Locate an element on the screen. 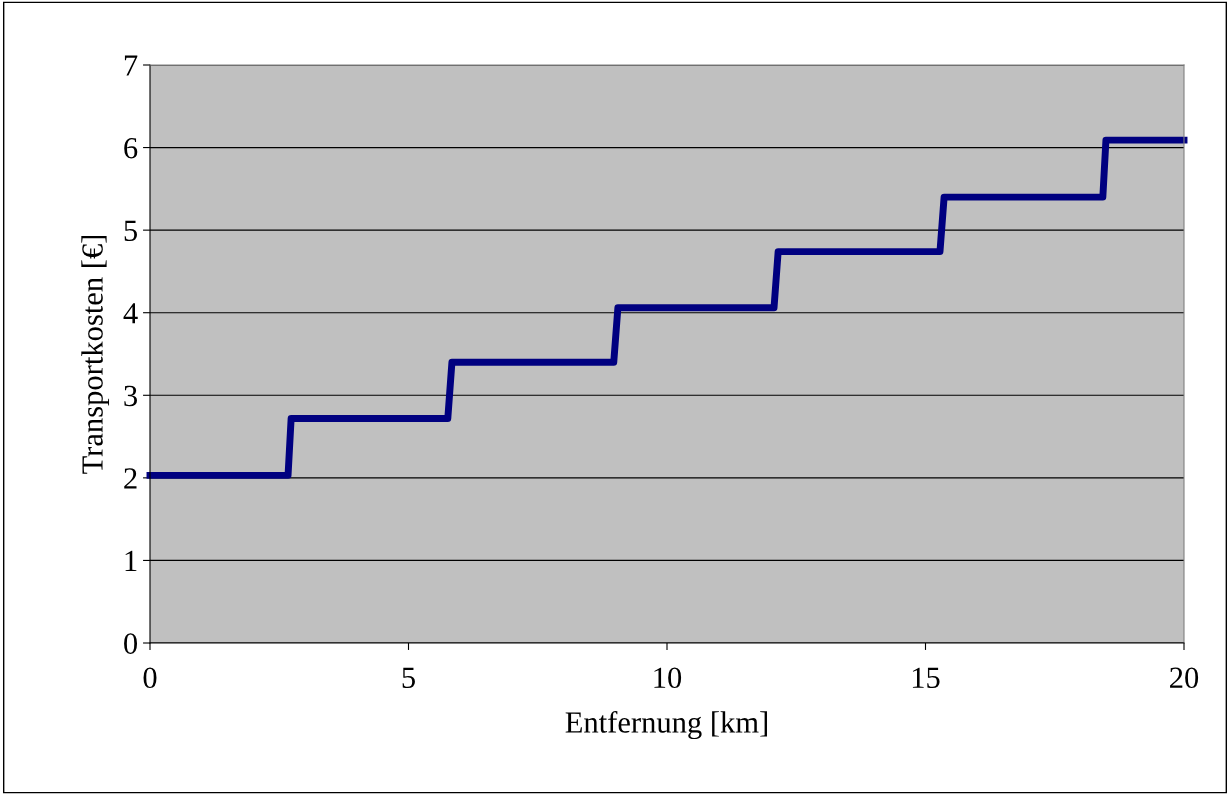 The height and width of the screenshot is (795, 1230). y-axis-title: Transportkosten [€] is located at coordinates (95, 354).